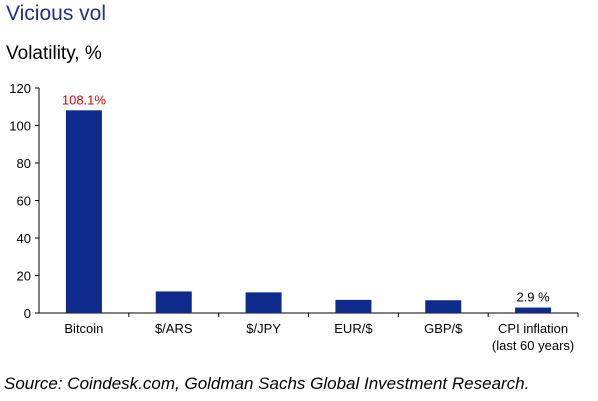  Describe the element at coordinates (56, 13) in the screenshot. I see `chart-title: Vicious vol` at that location.